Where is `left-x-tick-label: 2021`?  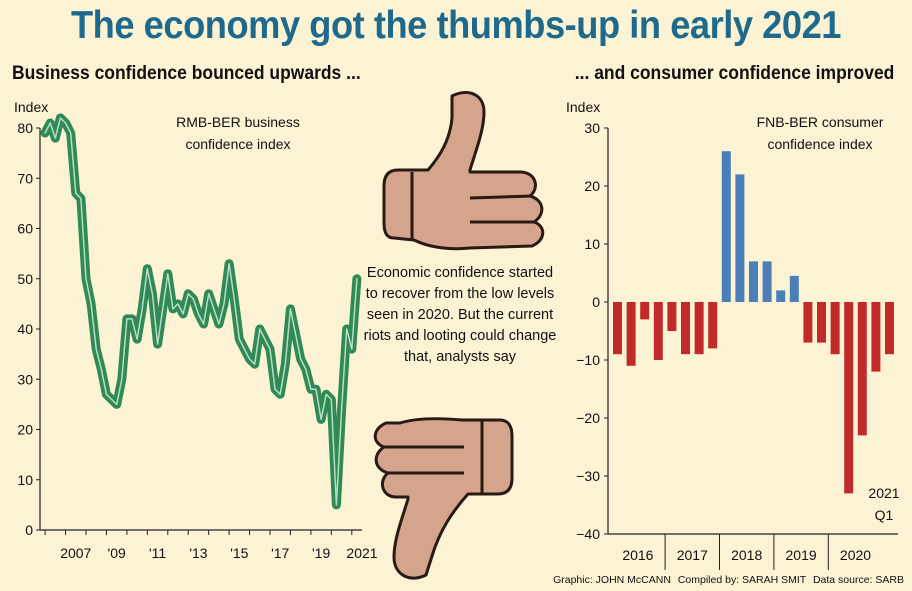
left-x-tick-label: 2021 is located at coordinates (361, 553).